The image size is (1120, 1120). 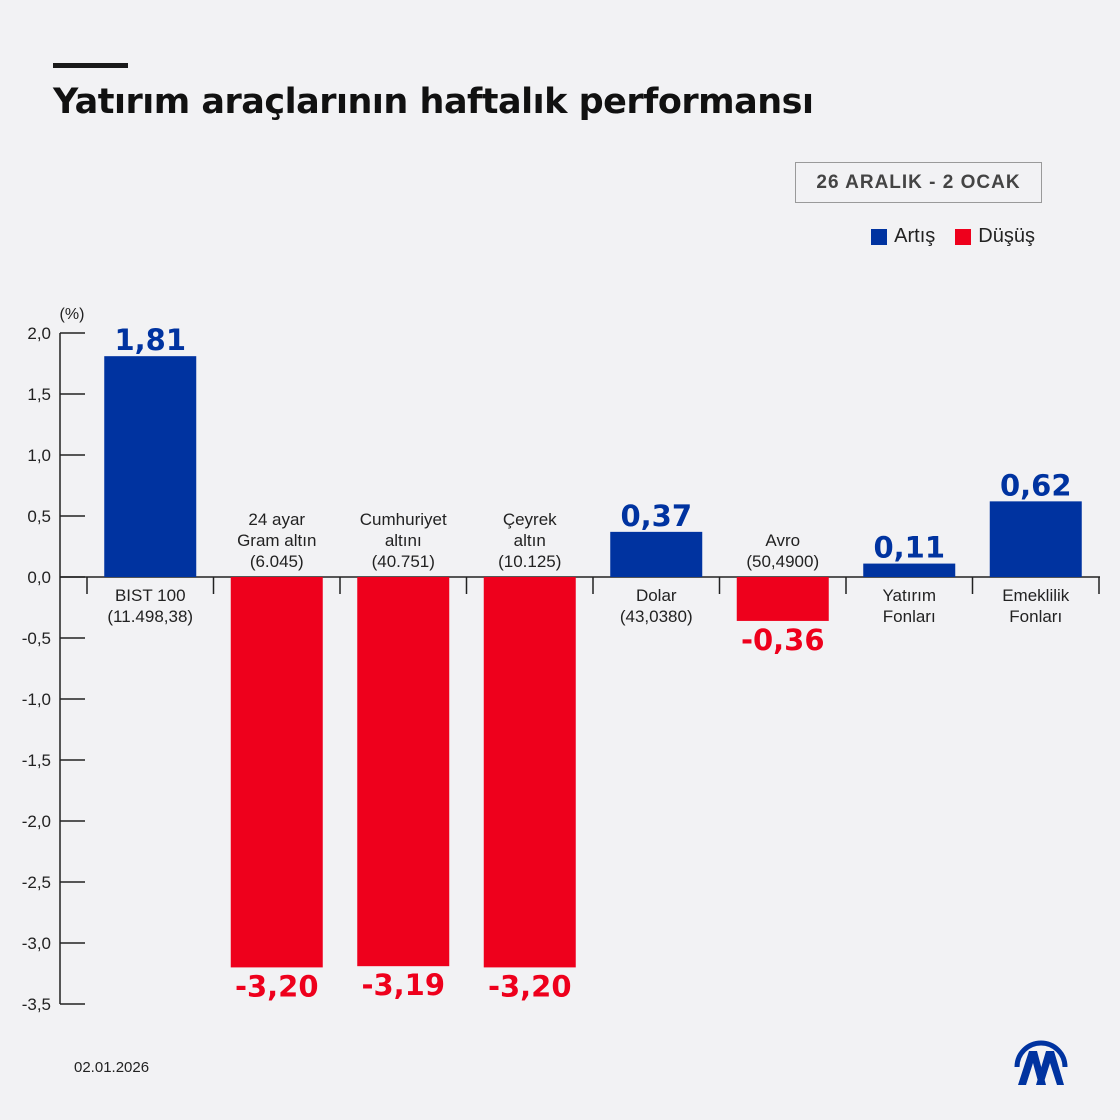 What do you see at coordinates (1036, 595) in the screenshot?
I see `category-label: Emeklilik` at bounding box center [1036, 595].